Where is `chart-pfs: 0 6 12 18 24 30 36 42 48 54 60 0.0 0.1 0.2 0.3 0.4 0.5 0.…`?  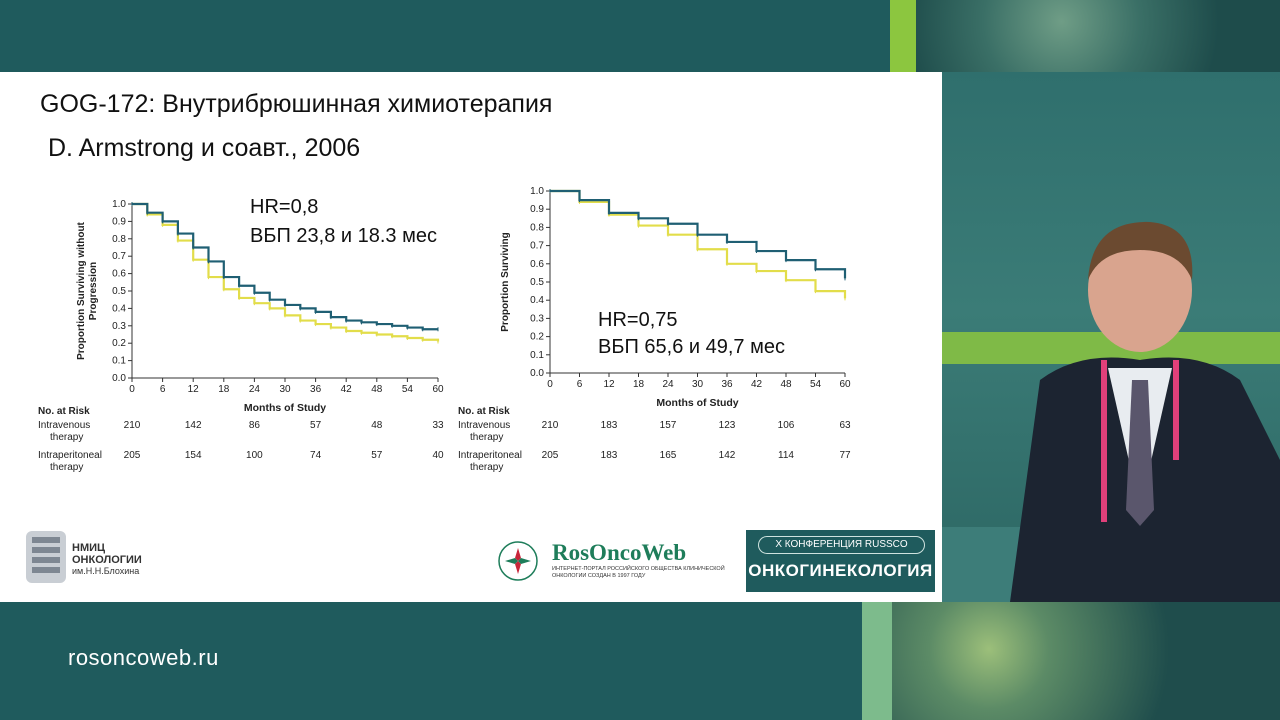 chart-pfs: 0 6 12 18 24 30 36 42 48 54 60 0.0 0.1 0.2 0.3 0.4 0.5 0.… is located at coordinates (241, 336).